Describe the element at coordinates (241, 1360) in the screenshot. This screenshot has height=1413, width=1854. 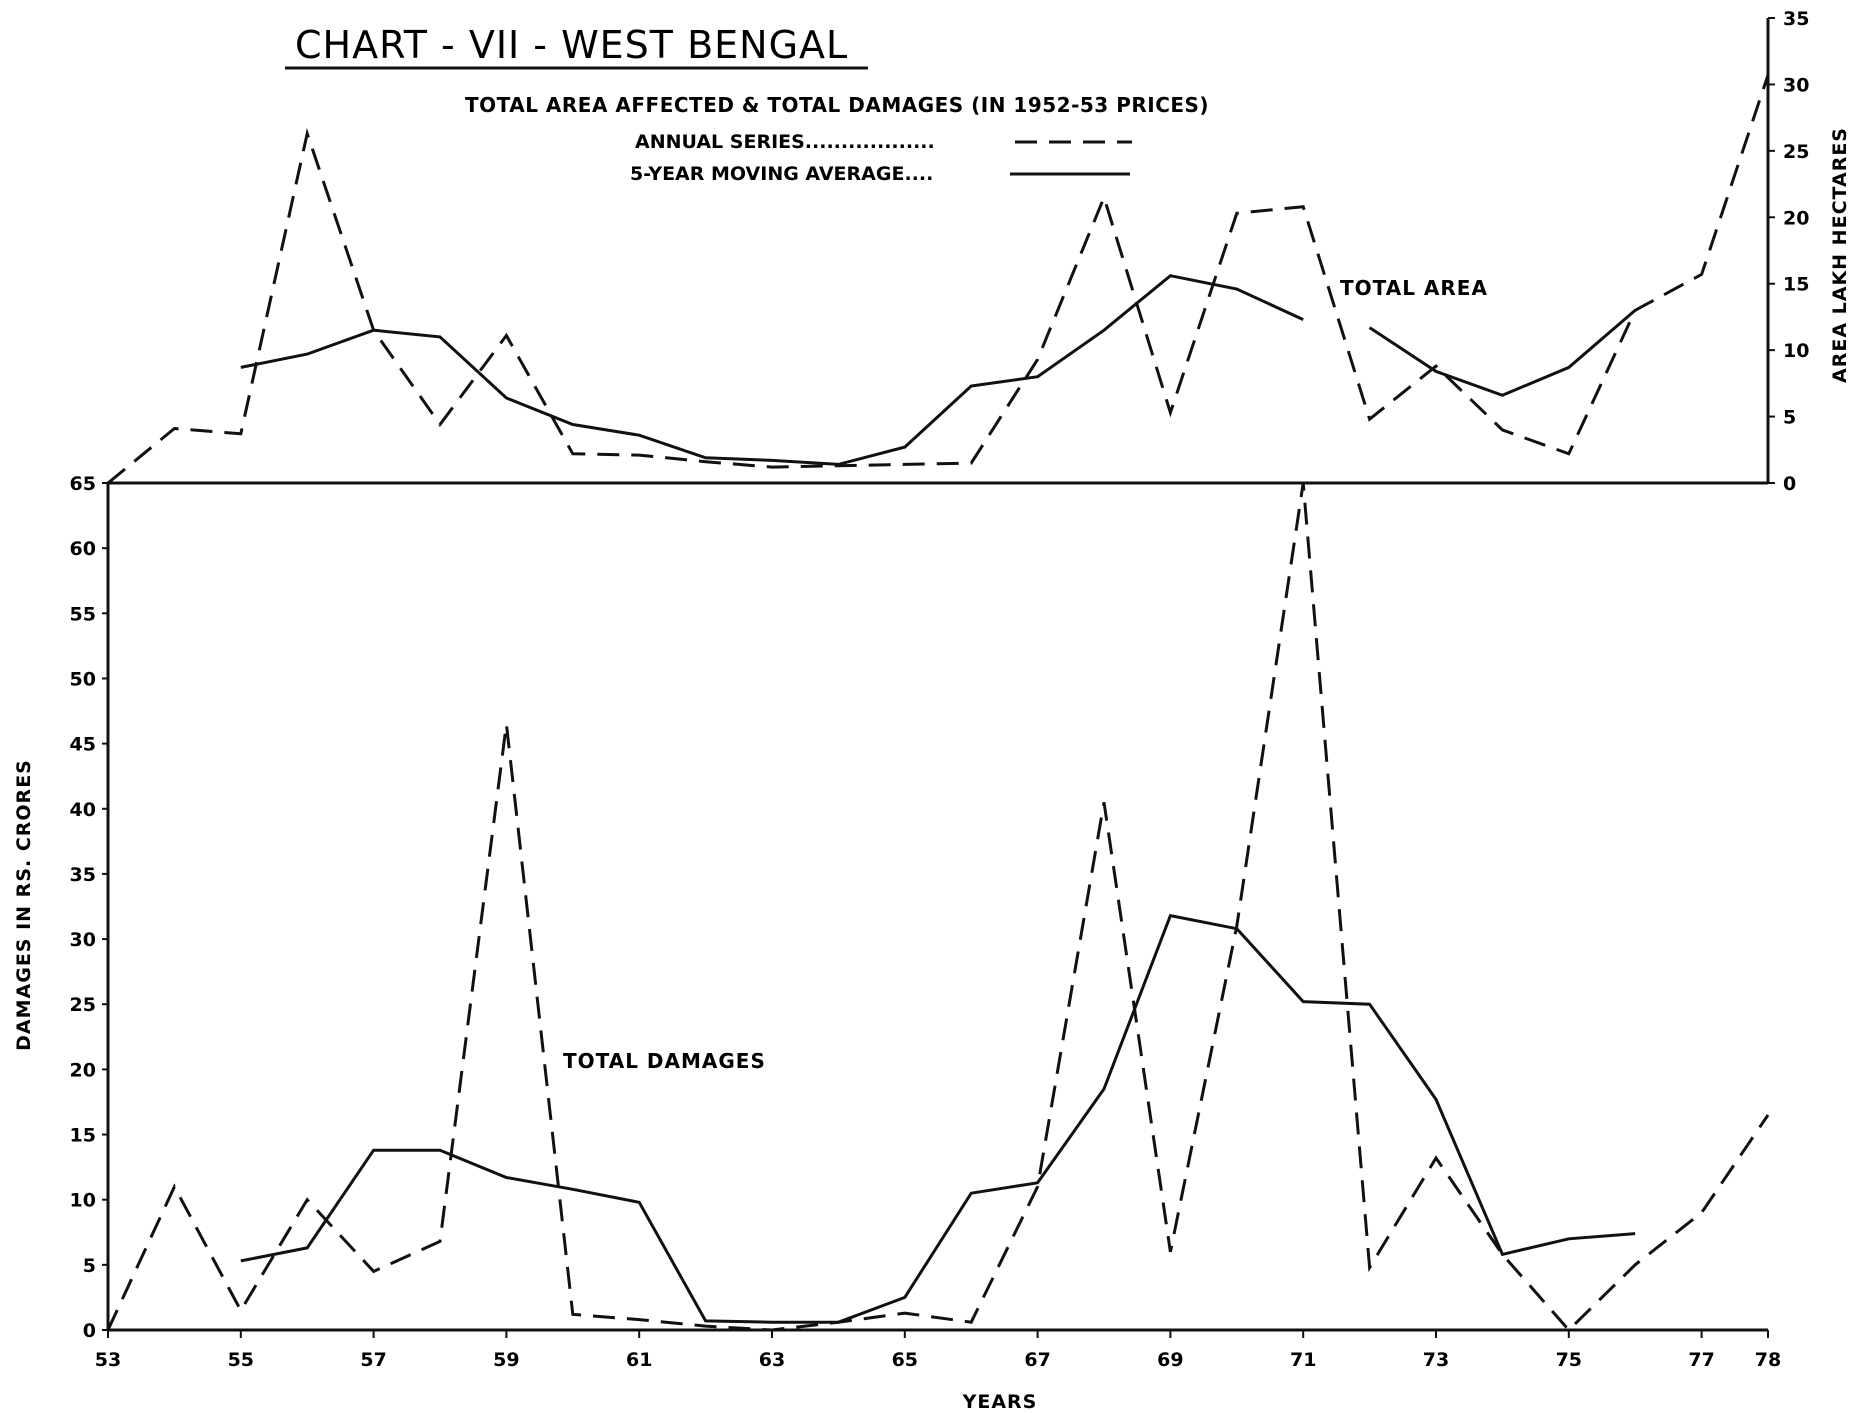
I see `x-tick-label: 55` at that location.